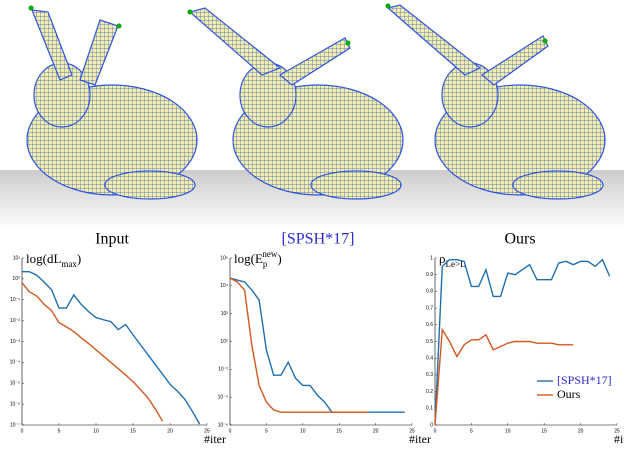  Describe the element at coordinates (224, 258) in the screenshot. I see `y-tick-label: 10⁶` at that location.